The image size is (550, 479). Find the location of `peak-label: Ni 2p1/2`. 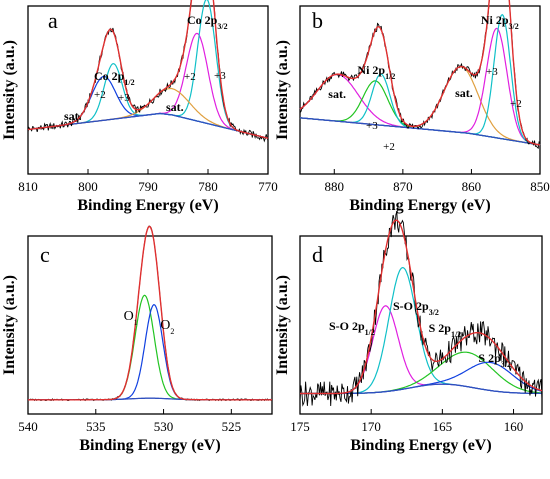

peak-label: Ni 2p1/2 is located at coordinates (376, 72).